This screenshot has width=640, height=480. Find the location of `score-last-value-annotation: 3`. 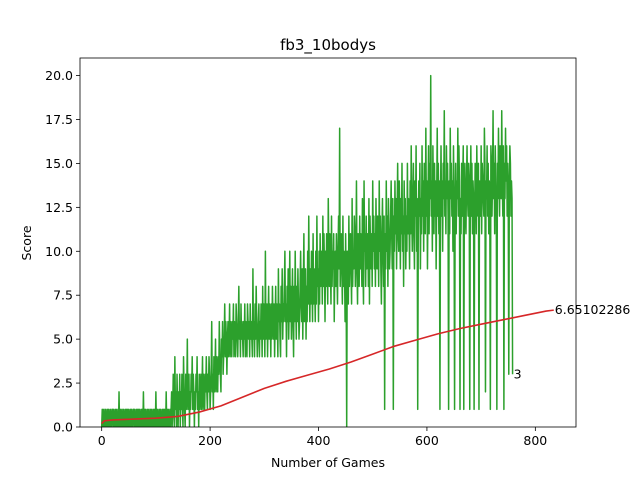

score-last-value-annotation: 3 is located at coordinates (518, 373).